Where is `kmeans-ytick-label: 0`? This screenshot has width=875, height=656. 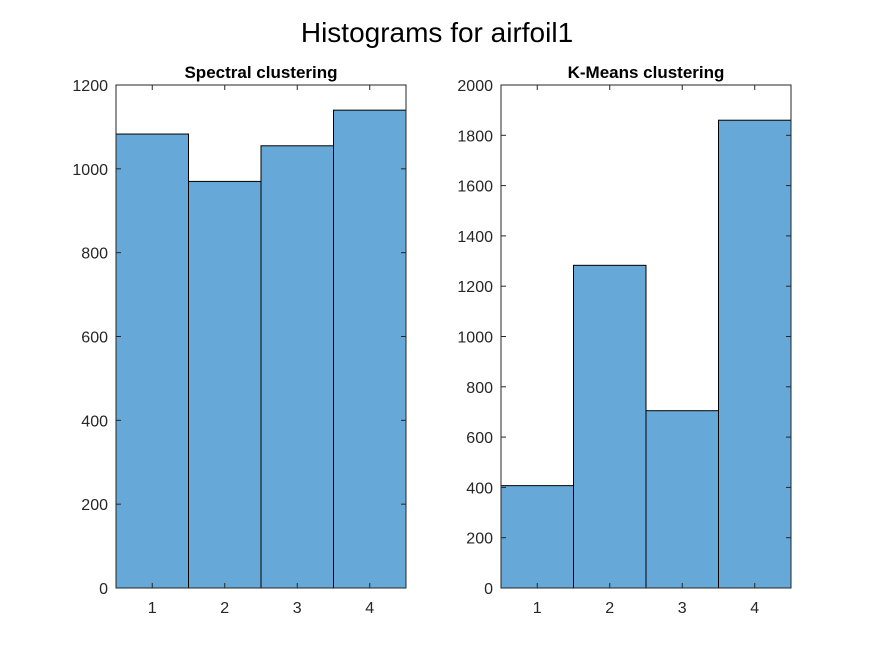 kmeans-ytick-label: 0 is located at coordinates (488, 589).